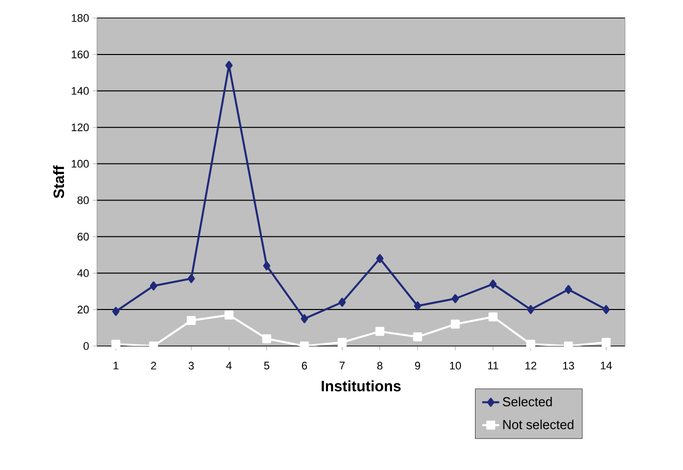  I want to click on x-tick-label: 8, so click(379, 366).